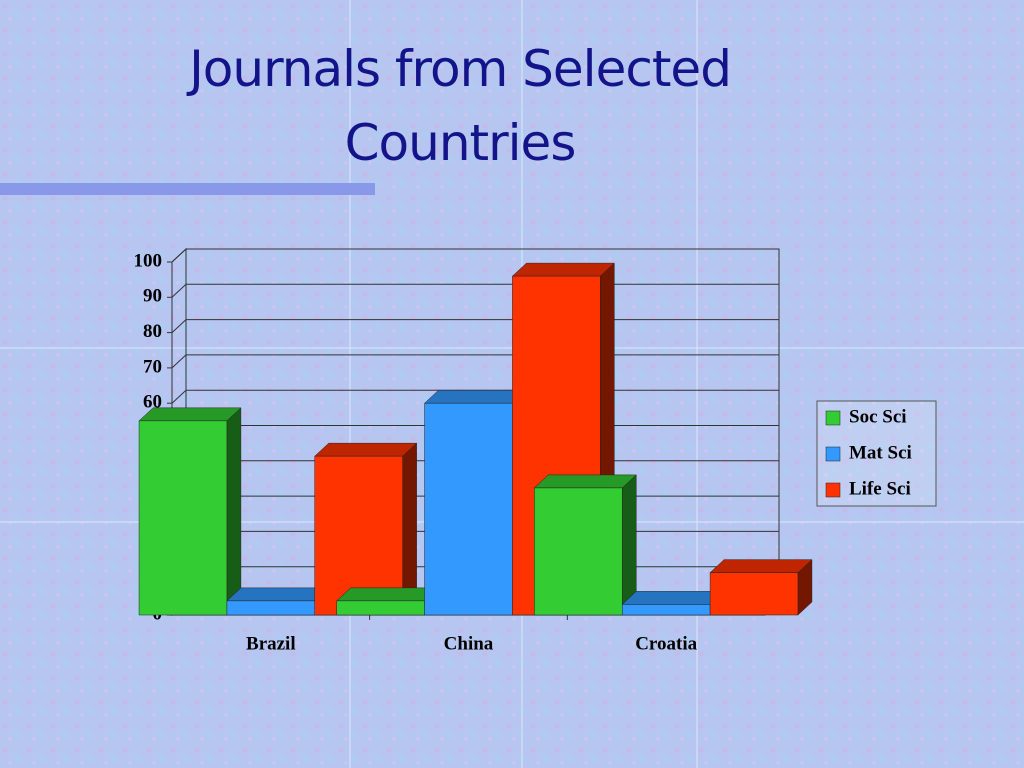 The image size is (1024, 768). What do you see at coordinates (187, 189) in the screenshot?
I see `title-rule` at bounding box center [187, 189].